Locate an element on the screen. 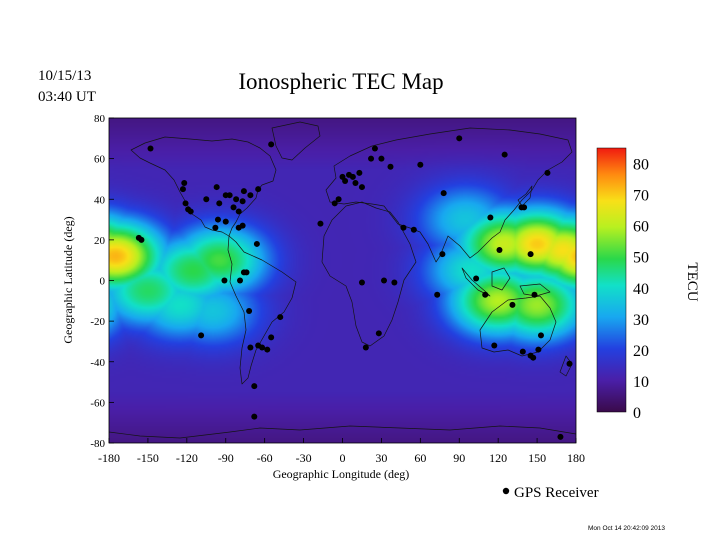 This screenshot has height=540, width=720. x-tick-label: 120 is located at coordinates (498, 458).